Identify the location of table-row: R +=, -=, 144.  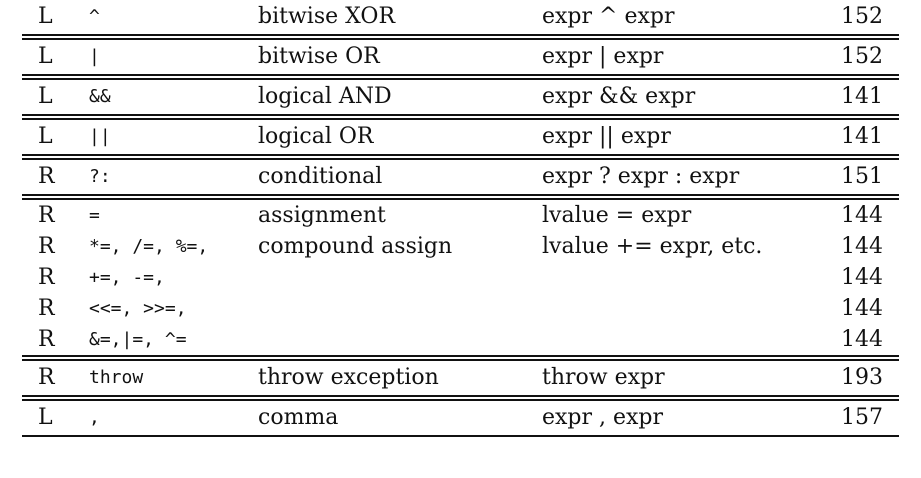
(460, 277).